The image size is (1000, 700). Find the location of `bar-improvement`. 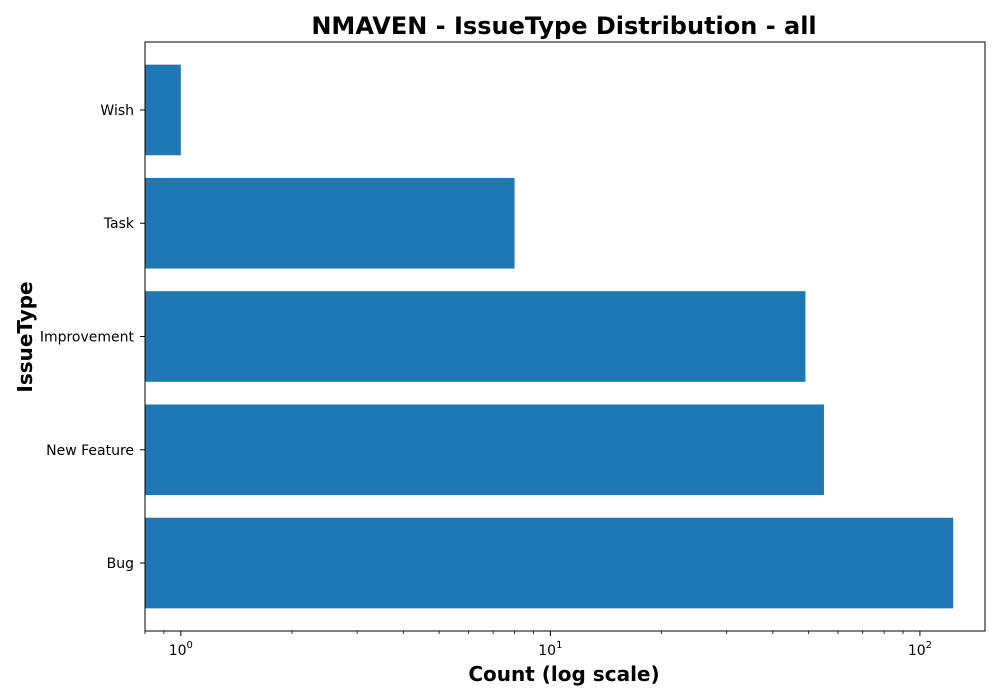

bar-improvement is located at coordinates (475, 336).